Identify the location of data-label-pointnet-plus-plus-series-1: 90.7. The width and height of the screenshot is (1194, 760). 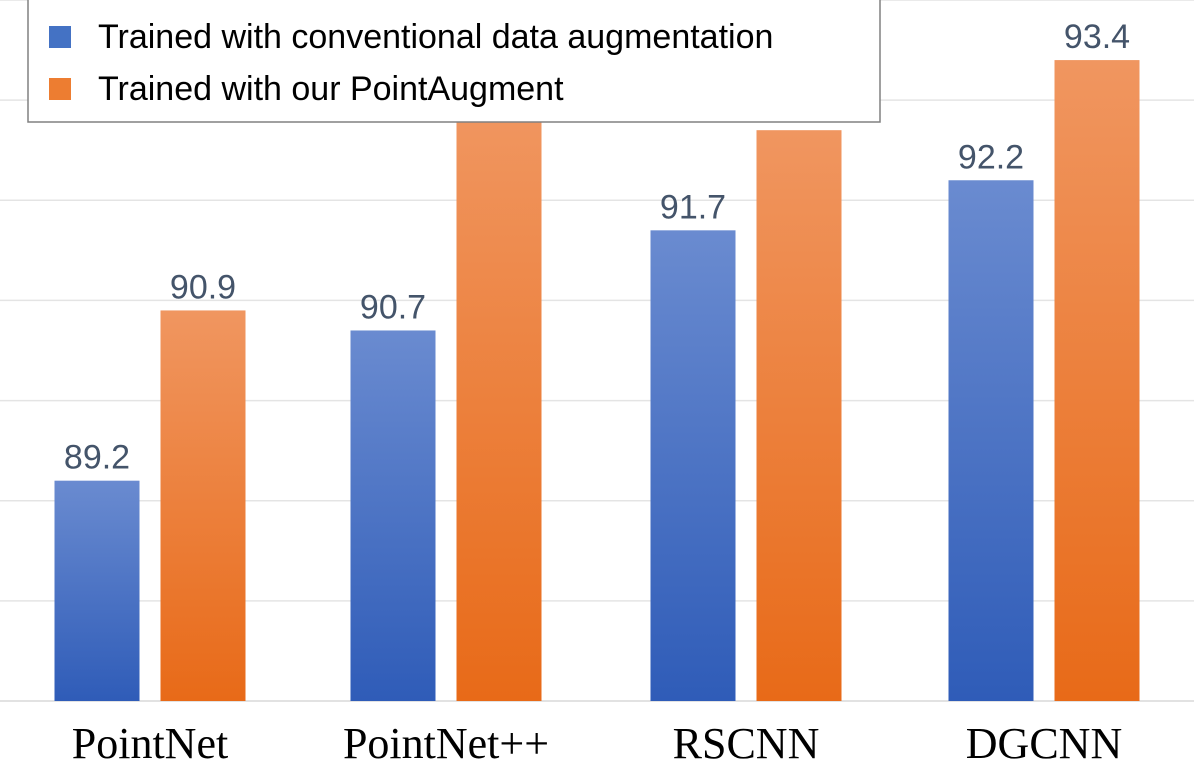
(393, 307).